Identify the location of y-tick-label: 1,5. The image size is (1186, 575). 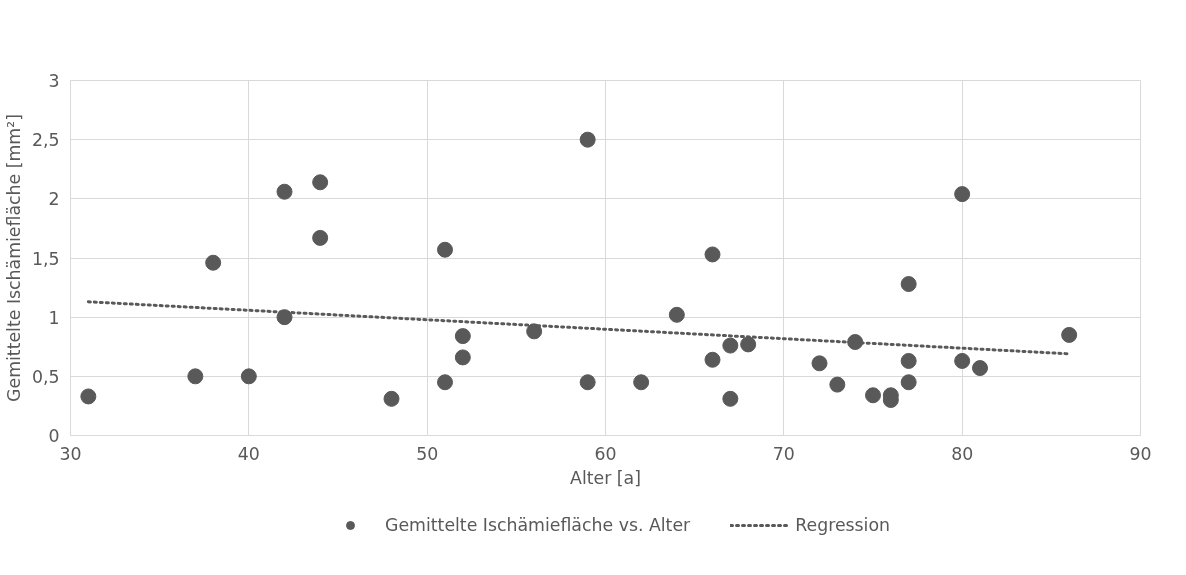
(45, 258).